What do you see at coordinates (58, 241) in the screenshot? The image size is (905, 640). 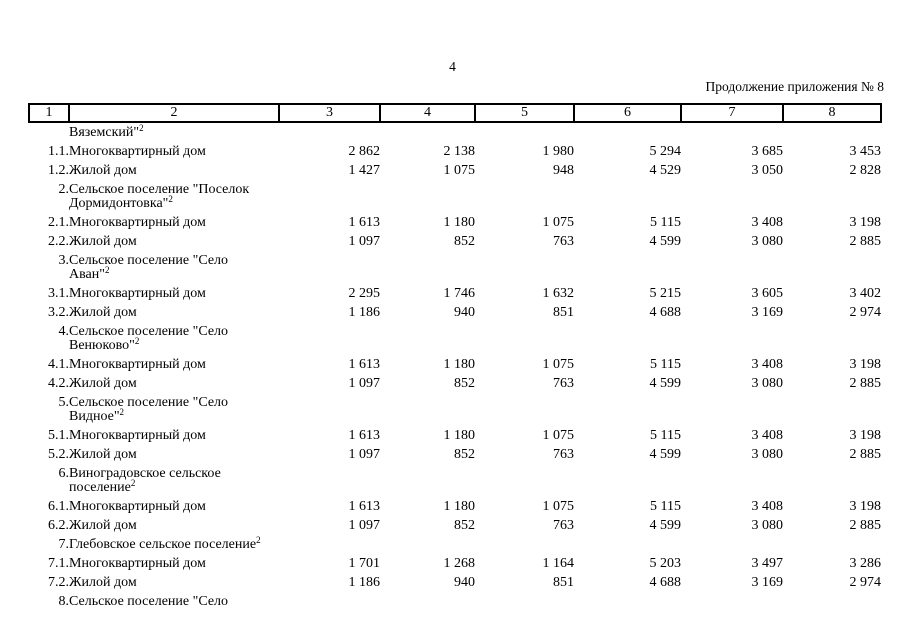 I see `row-number: 2.2.` at bounding box center [58, 241].